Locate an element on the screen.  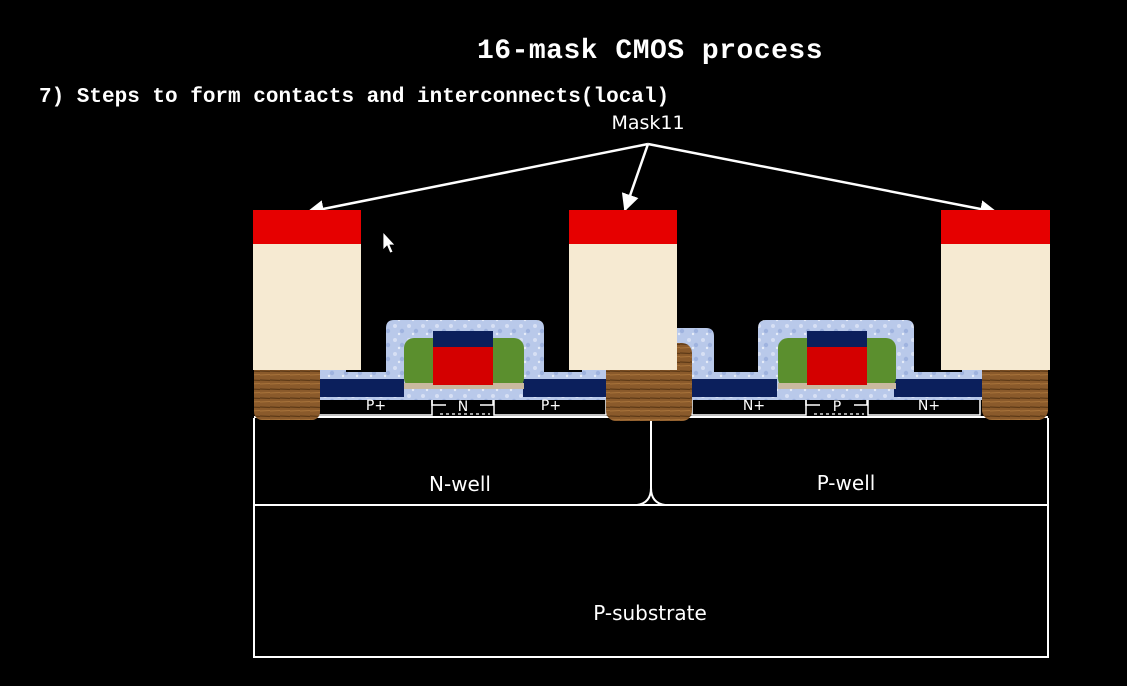
pplus-right-label: P+ is located at coordinates (551, 406).